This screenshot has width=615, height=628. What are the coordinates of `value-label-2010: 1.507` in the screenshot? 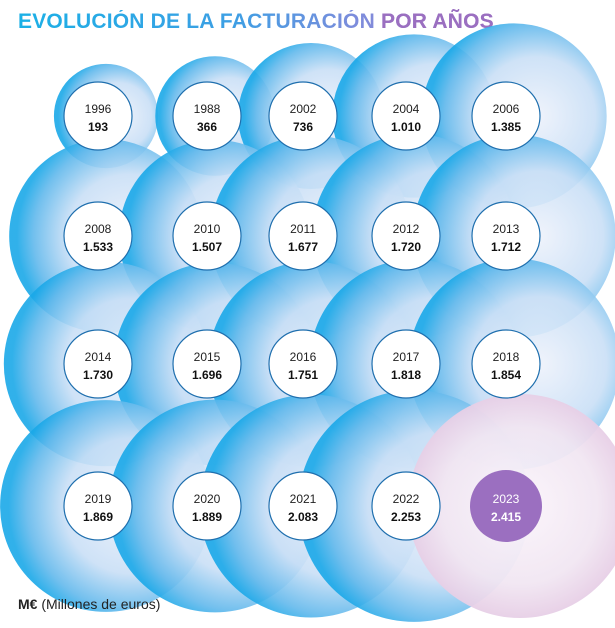 It's located at (207, 247).